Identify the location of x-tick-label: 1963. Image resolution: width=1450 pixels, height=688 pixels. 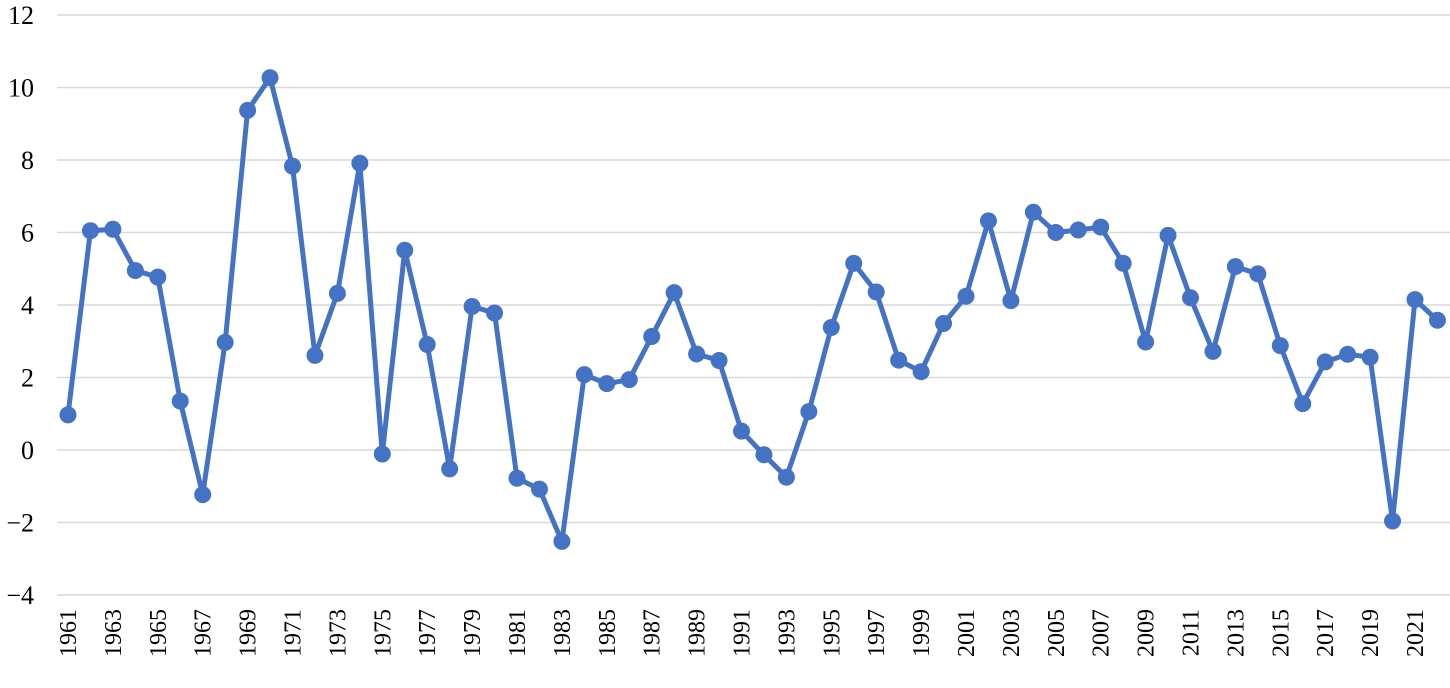
(114, 633).